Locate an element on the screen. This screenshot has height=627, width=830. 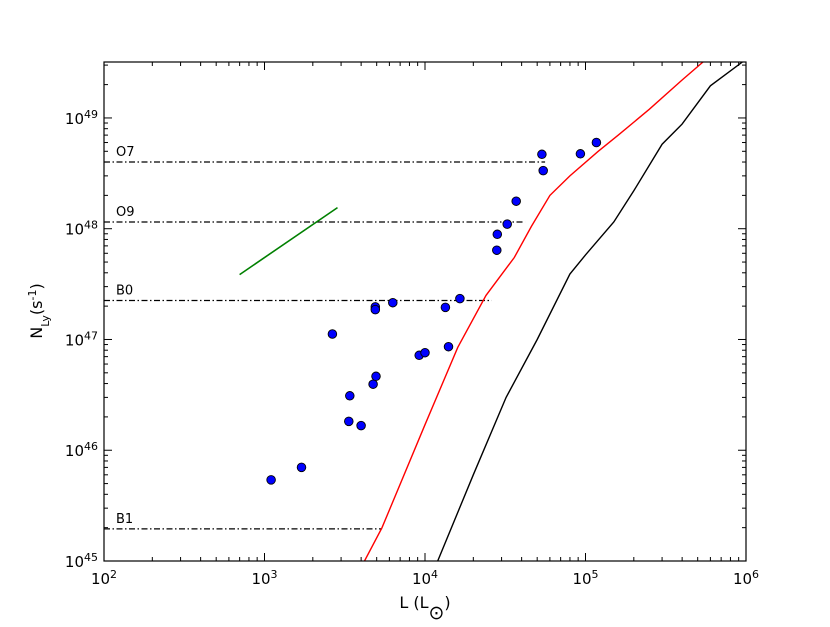
x-tick-label: 10⁴ is located at coordinates (425, 578).